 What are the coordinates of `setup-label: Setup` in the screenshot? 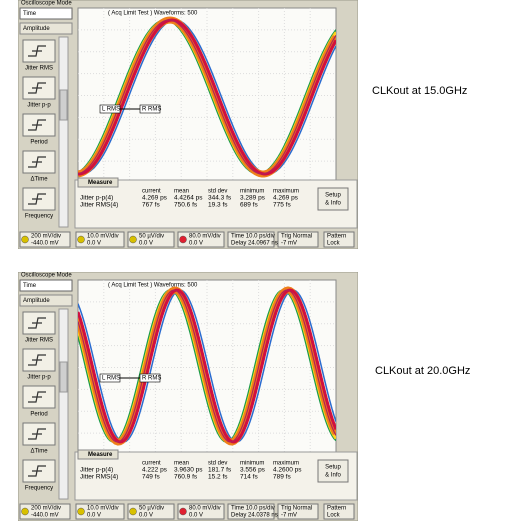 It's located at (333, 468).